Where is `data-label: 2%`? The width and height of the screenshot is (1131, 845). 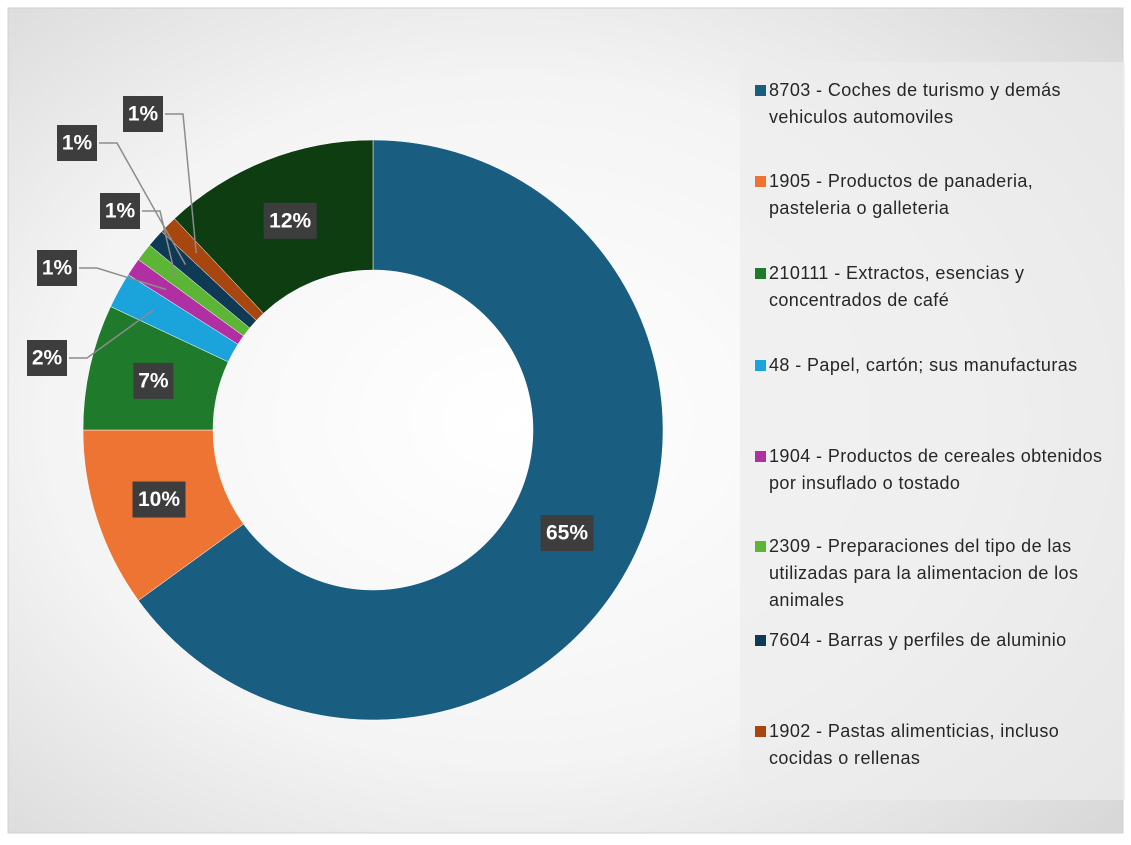
data-label: 2% is located at coordinates (47, 358).